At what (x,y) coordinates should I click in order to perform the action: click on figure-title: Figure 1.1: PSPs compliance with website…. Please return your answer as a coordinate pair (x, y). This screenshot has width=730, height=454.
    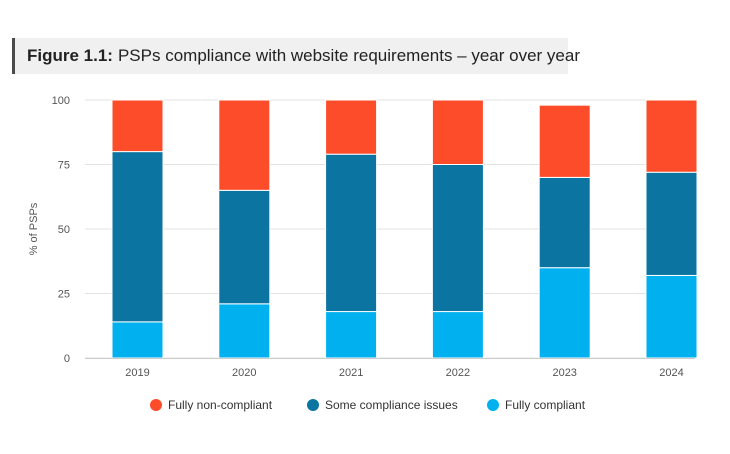
    Looking at the image, I should click on (296, 56).